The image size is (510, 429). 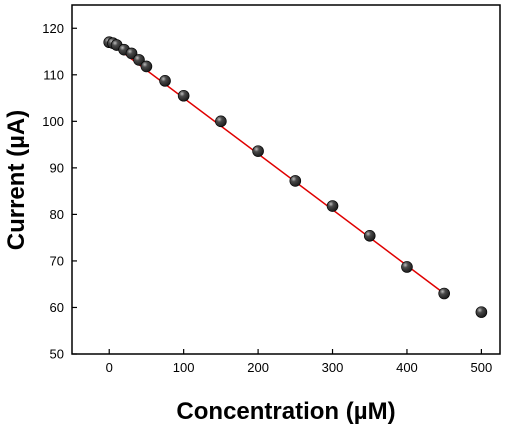 What do you see at coordinates (333, 367) in the screenshot?
I see `x-tick-label: 300` at bounding box center [333, 367].